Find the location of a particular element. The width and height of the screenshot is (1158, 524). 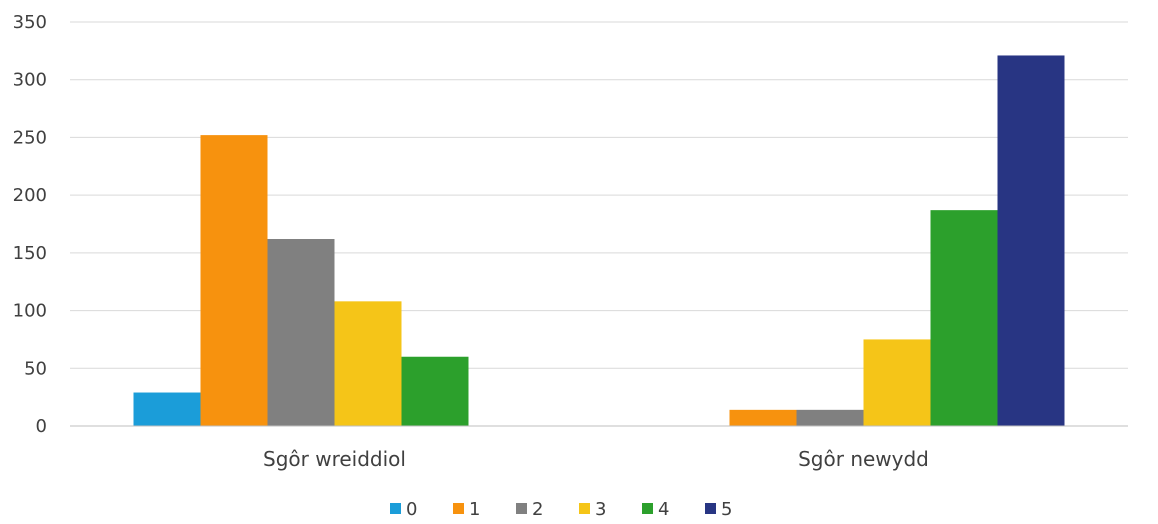

y-tick-label-200: 200 is located at coordinates (30, 195).